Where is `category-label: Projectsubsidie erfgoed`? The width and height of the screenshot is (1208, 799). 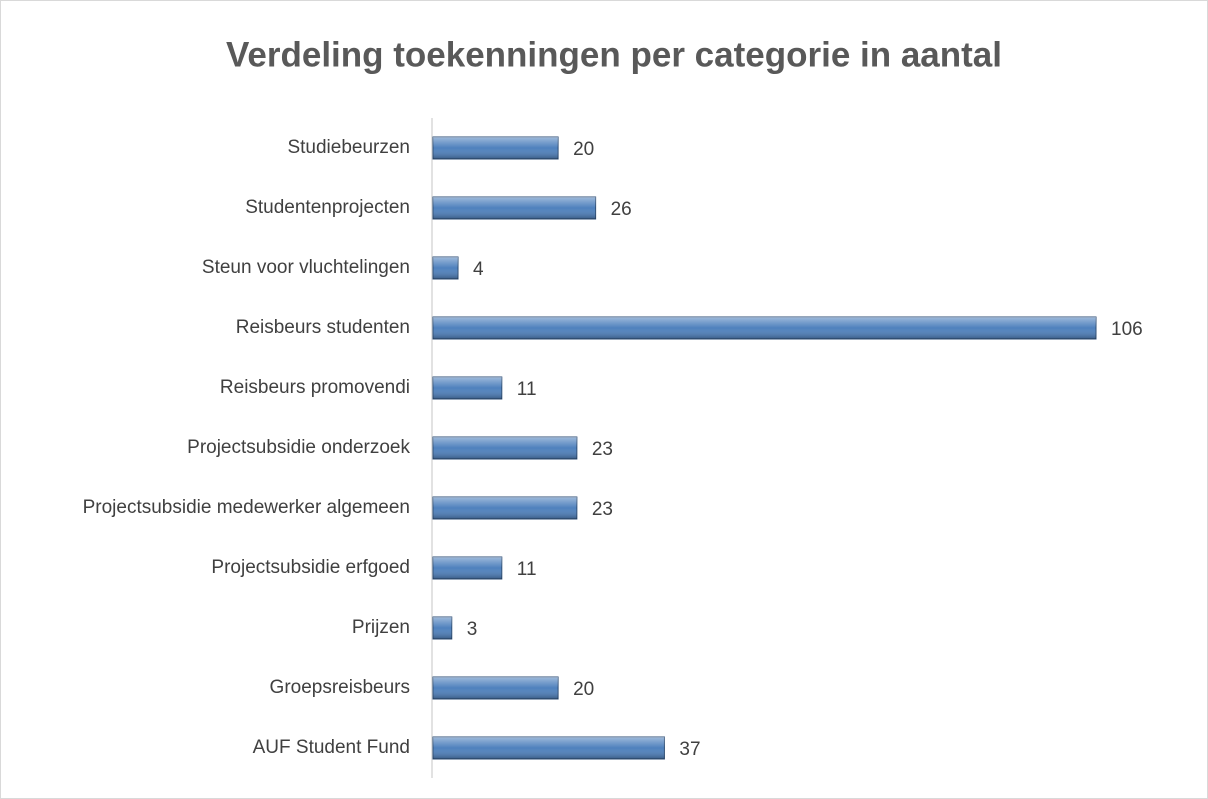
category-label: Projectsubsidie erfgoed is located at coordinates (310, 567).